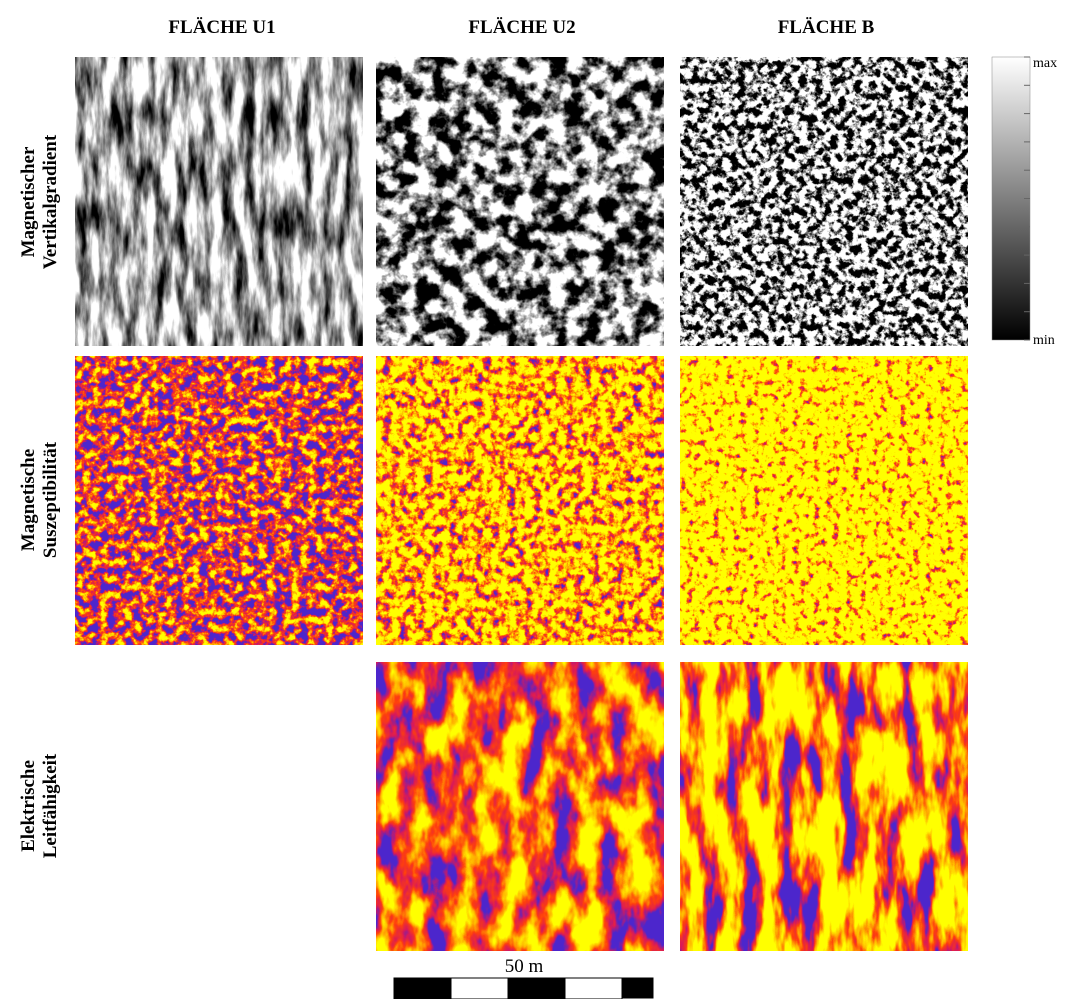 Image resolution: width=1067 pixels, height=999 pixels. I want to click on row-label: Elektrische Leitfähigkeit, so click(39, 805).